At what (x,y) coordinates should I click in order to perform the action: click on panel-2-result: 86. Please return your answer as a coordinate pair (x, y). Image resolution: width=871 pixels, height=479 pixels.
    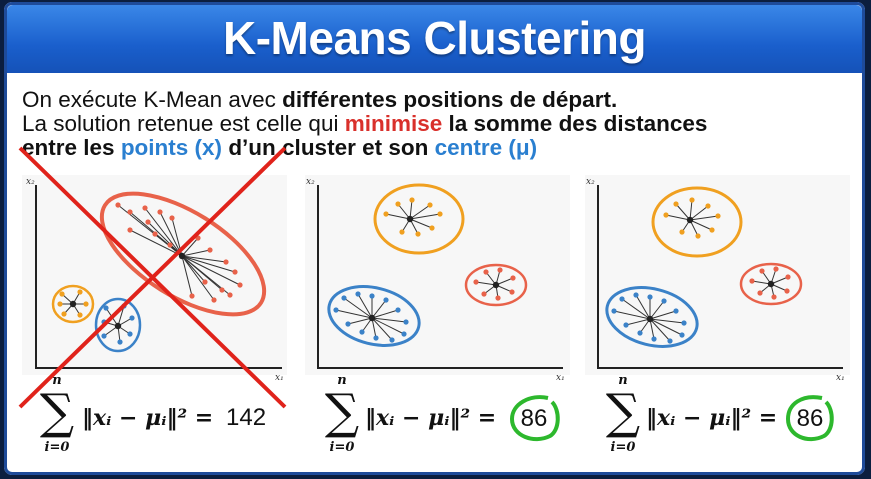
    Looking at the image, I should click on (534, 418).